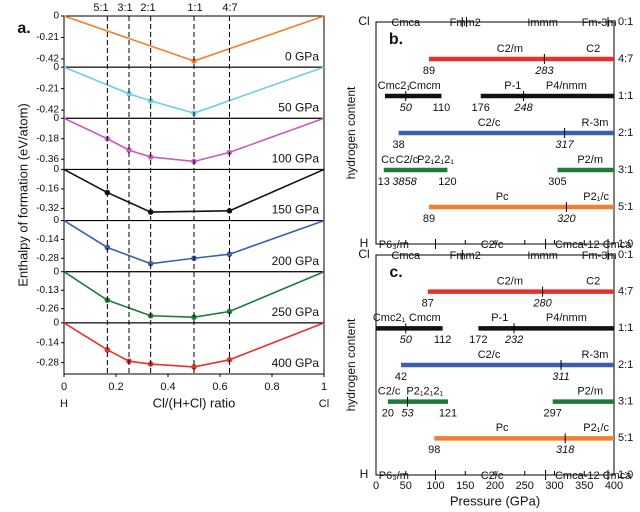 The image size is (640, 512). I want to click on x-tick-label: 0.6, so click(219, 387).